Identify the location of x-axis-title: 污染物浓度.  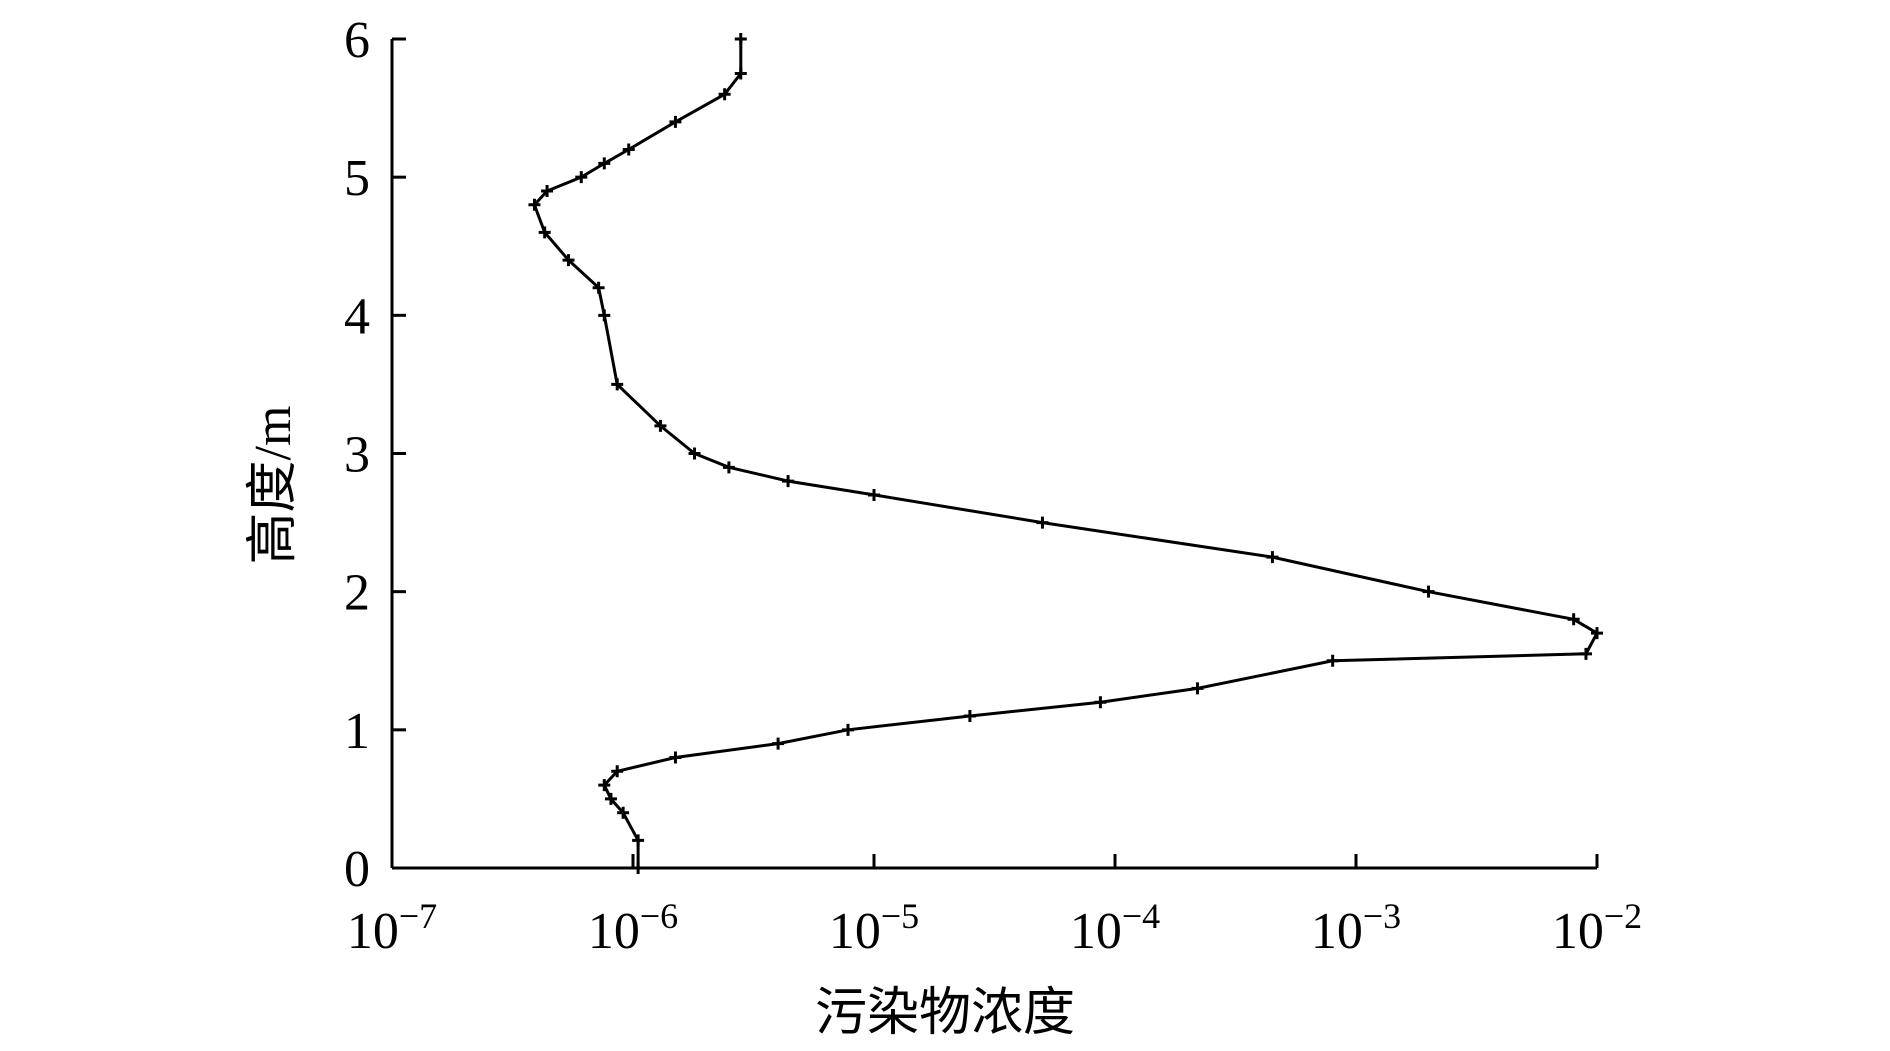
(945, 1013).